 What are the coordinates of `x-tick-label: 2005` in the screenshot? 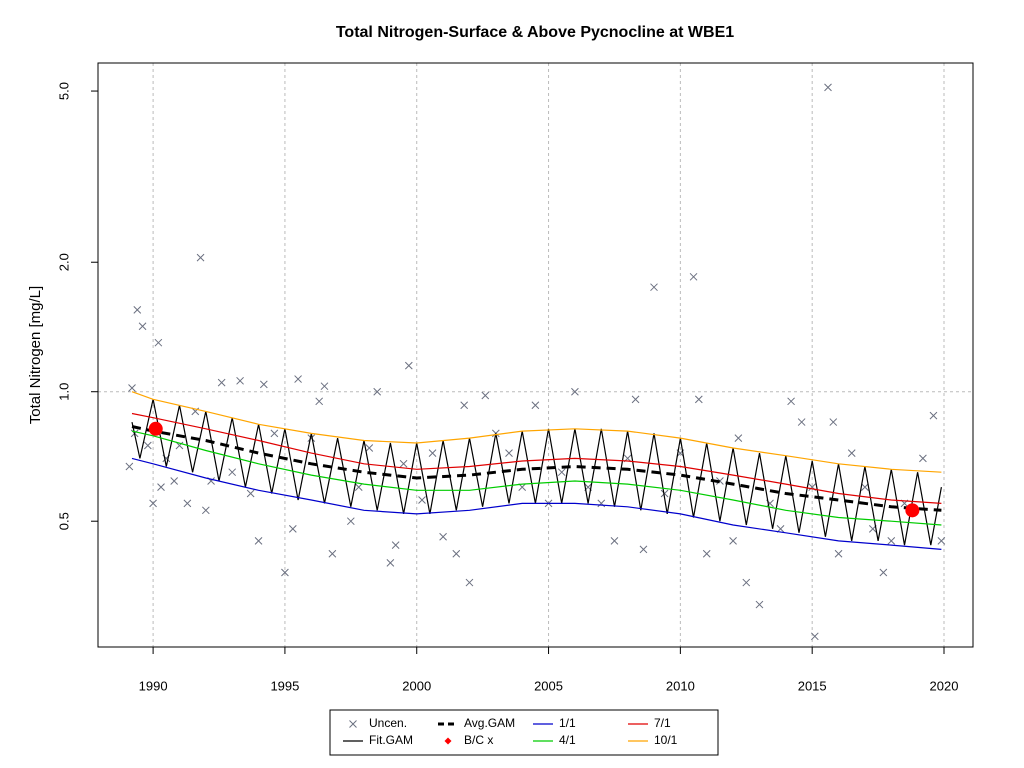 It's located at (548, 685).